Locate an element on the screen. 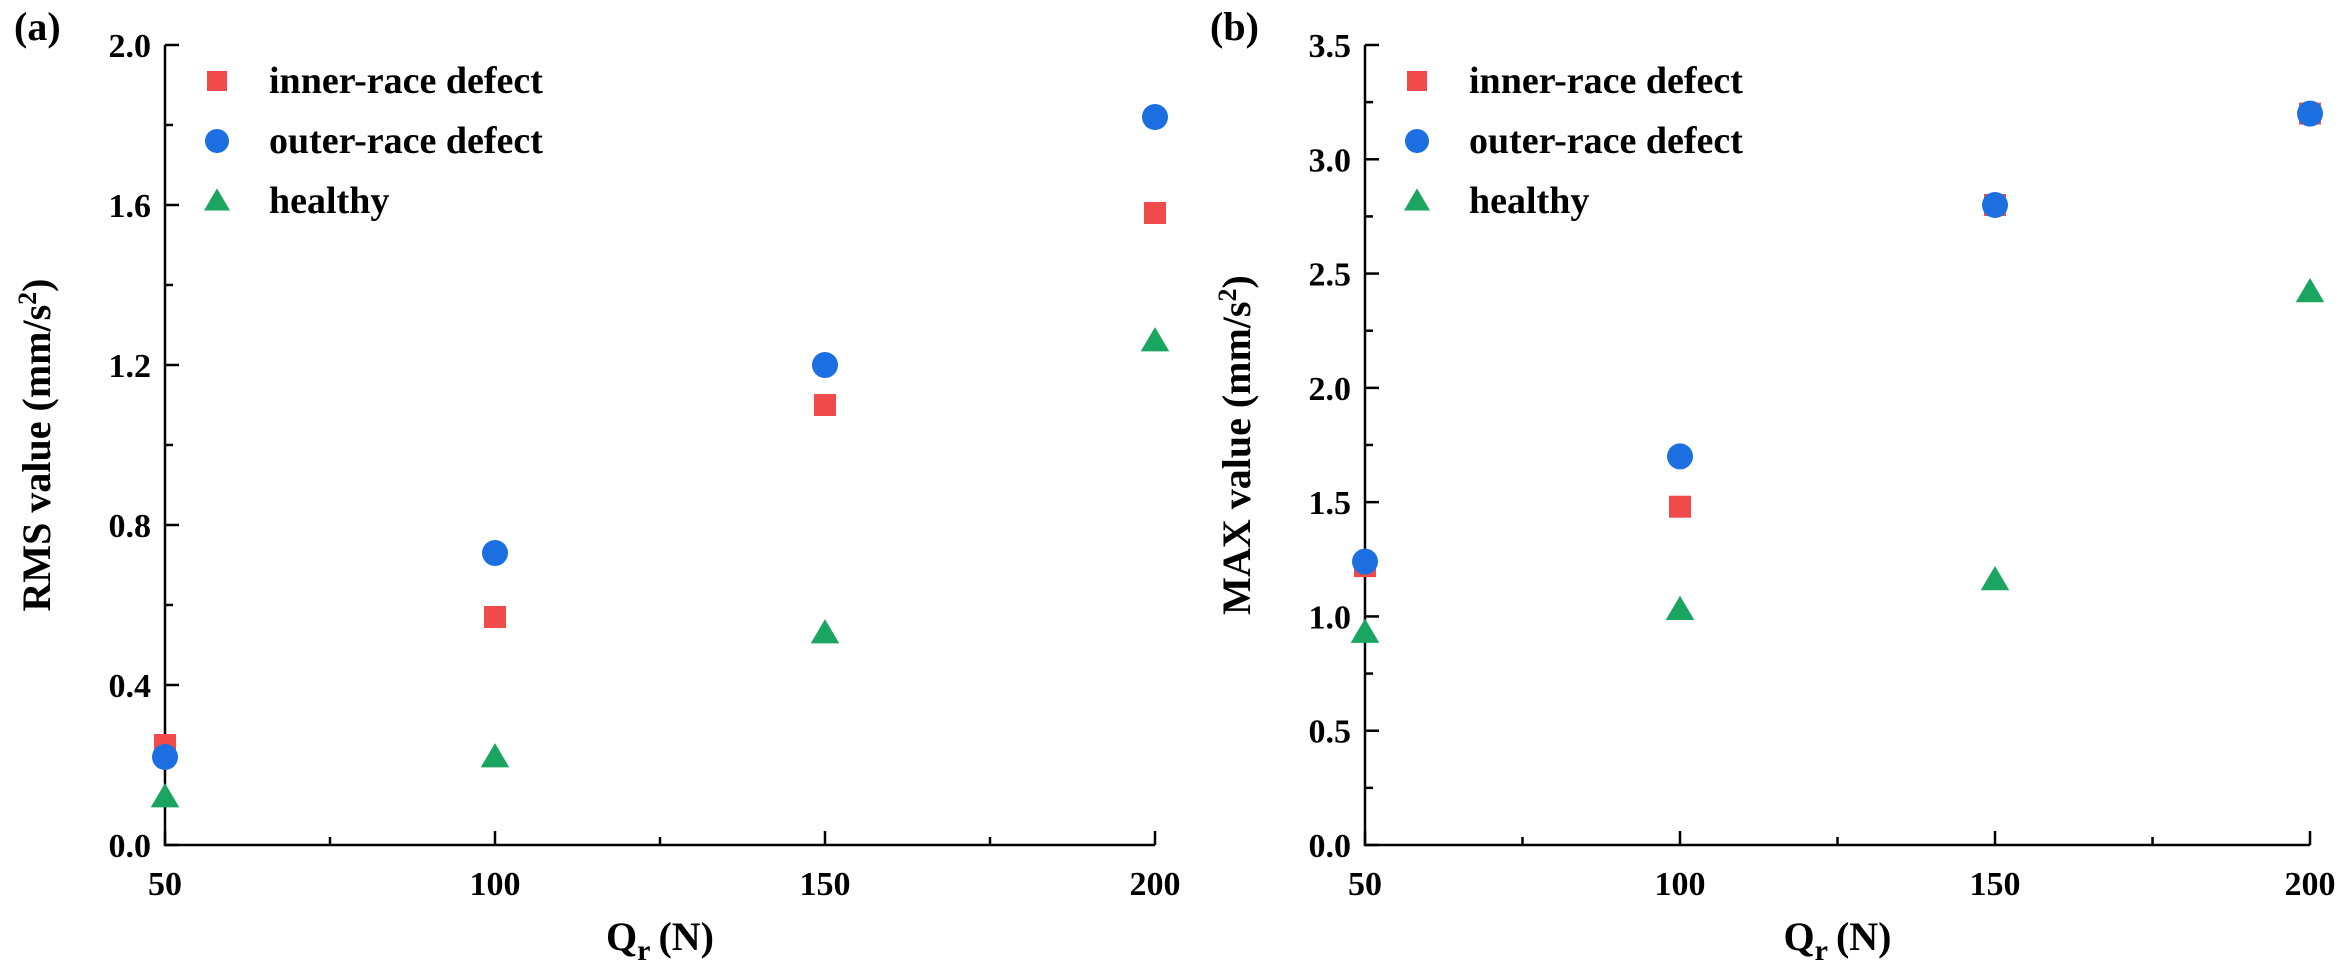 Image resolution: width=2348 pixels, height=960 pixels. y-tick-label: 1.5 is located at coordinates (1330, 503).